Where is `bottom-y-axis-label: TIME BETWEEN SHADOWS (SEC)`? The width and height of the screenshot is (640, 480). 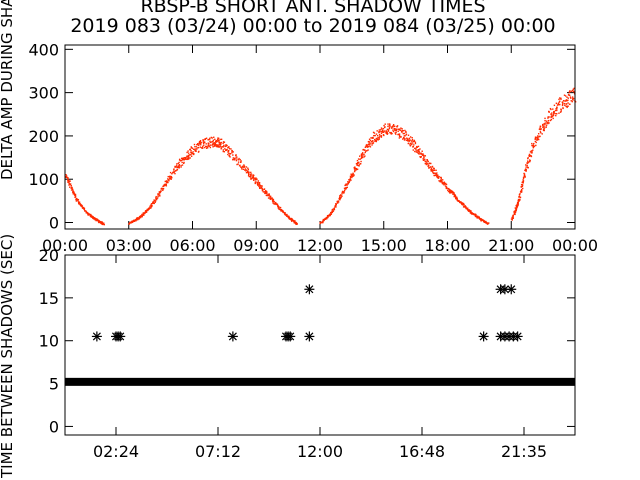 bottom-y-axis-label: TIME BETWEEN SHADOWS (SEC) is located at coordinates (8, 356).